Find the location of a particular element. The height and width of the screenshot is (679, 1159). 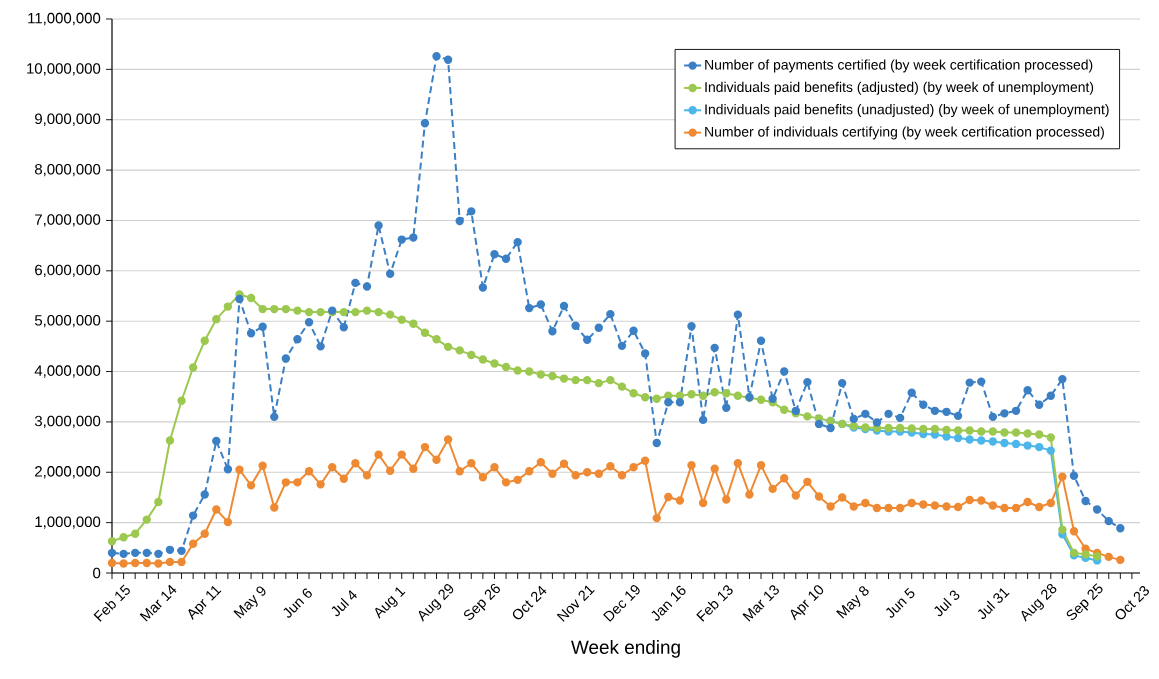

x-tick-label: Feb 15 is located at coordinates (111, 603).